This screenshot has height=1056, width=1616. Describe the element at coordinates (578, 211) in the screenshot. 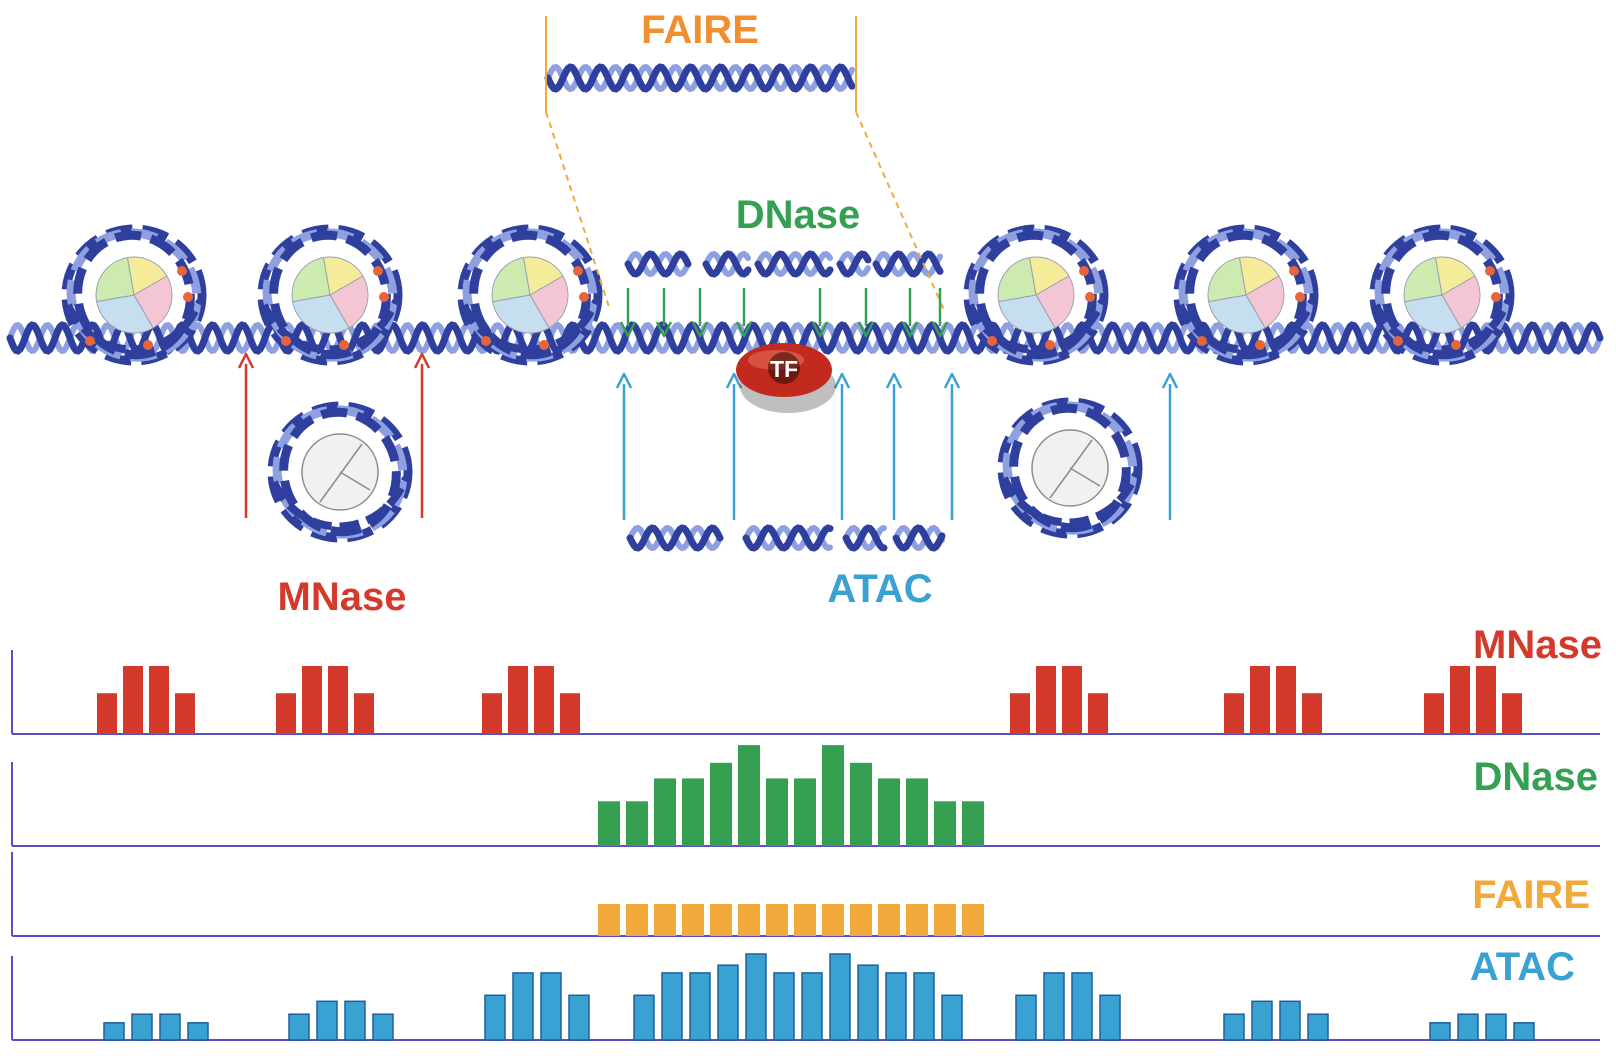

I see `faire-connector` at that location.